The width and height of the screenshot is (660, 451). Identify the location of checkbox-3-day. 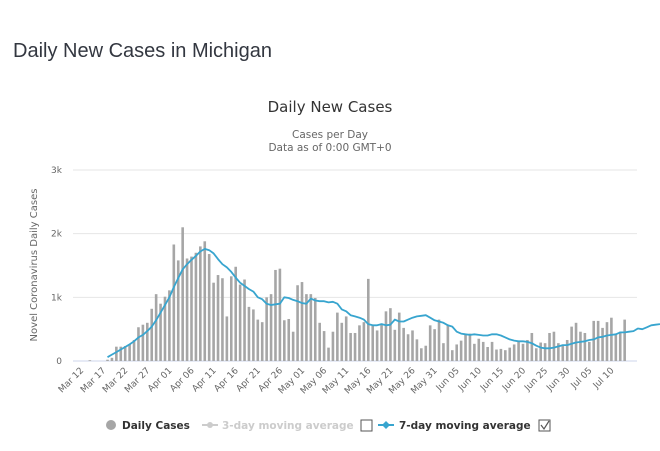
(366, 425).